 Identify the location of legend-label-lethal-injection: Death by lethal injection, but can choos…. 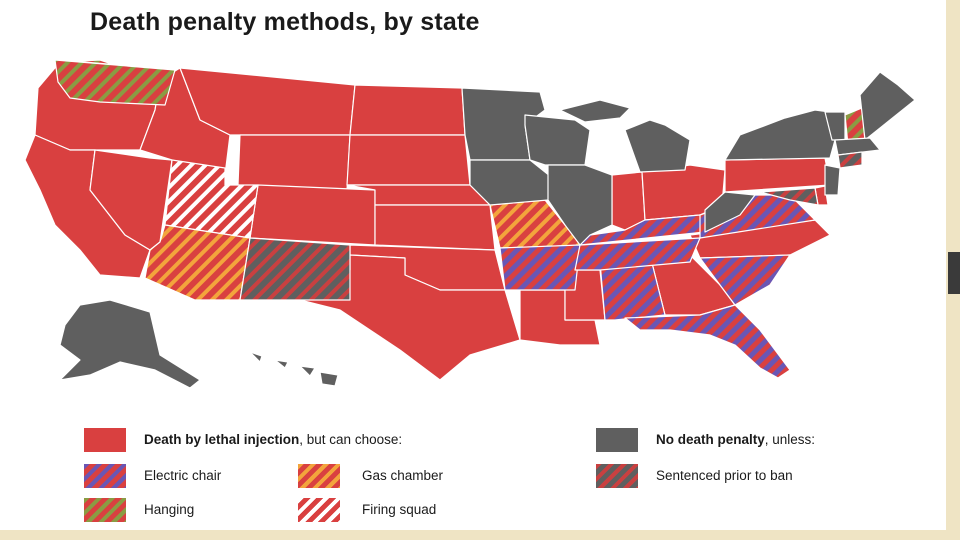
(273, 439).